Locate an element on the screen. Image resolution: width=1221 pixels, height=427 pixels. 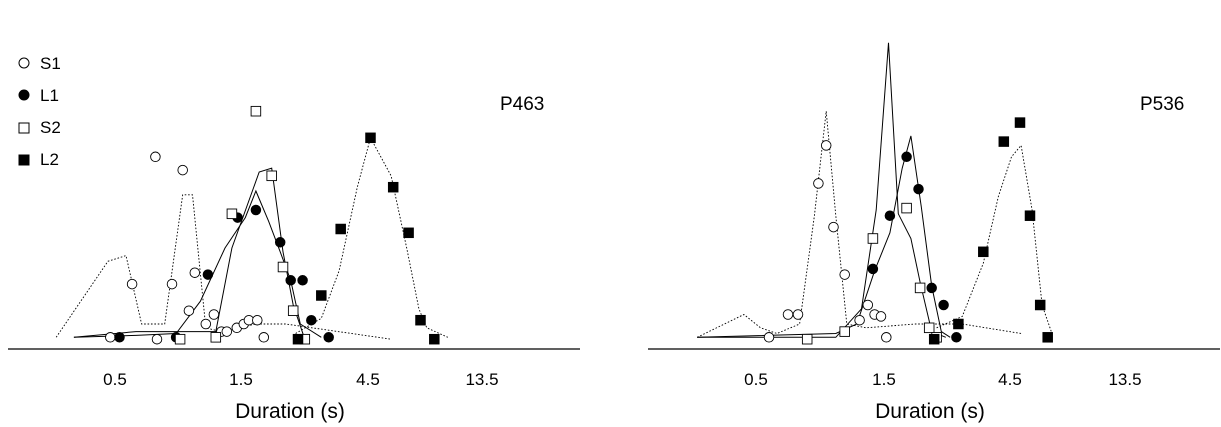
legend-marker-s1 is located at coordinates (24, 63).